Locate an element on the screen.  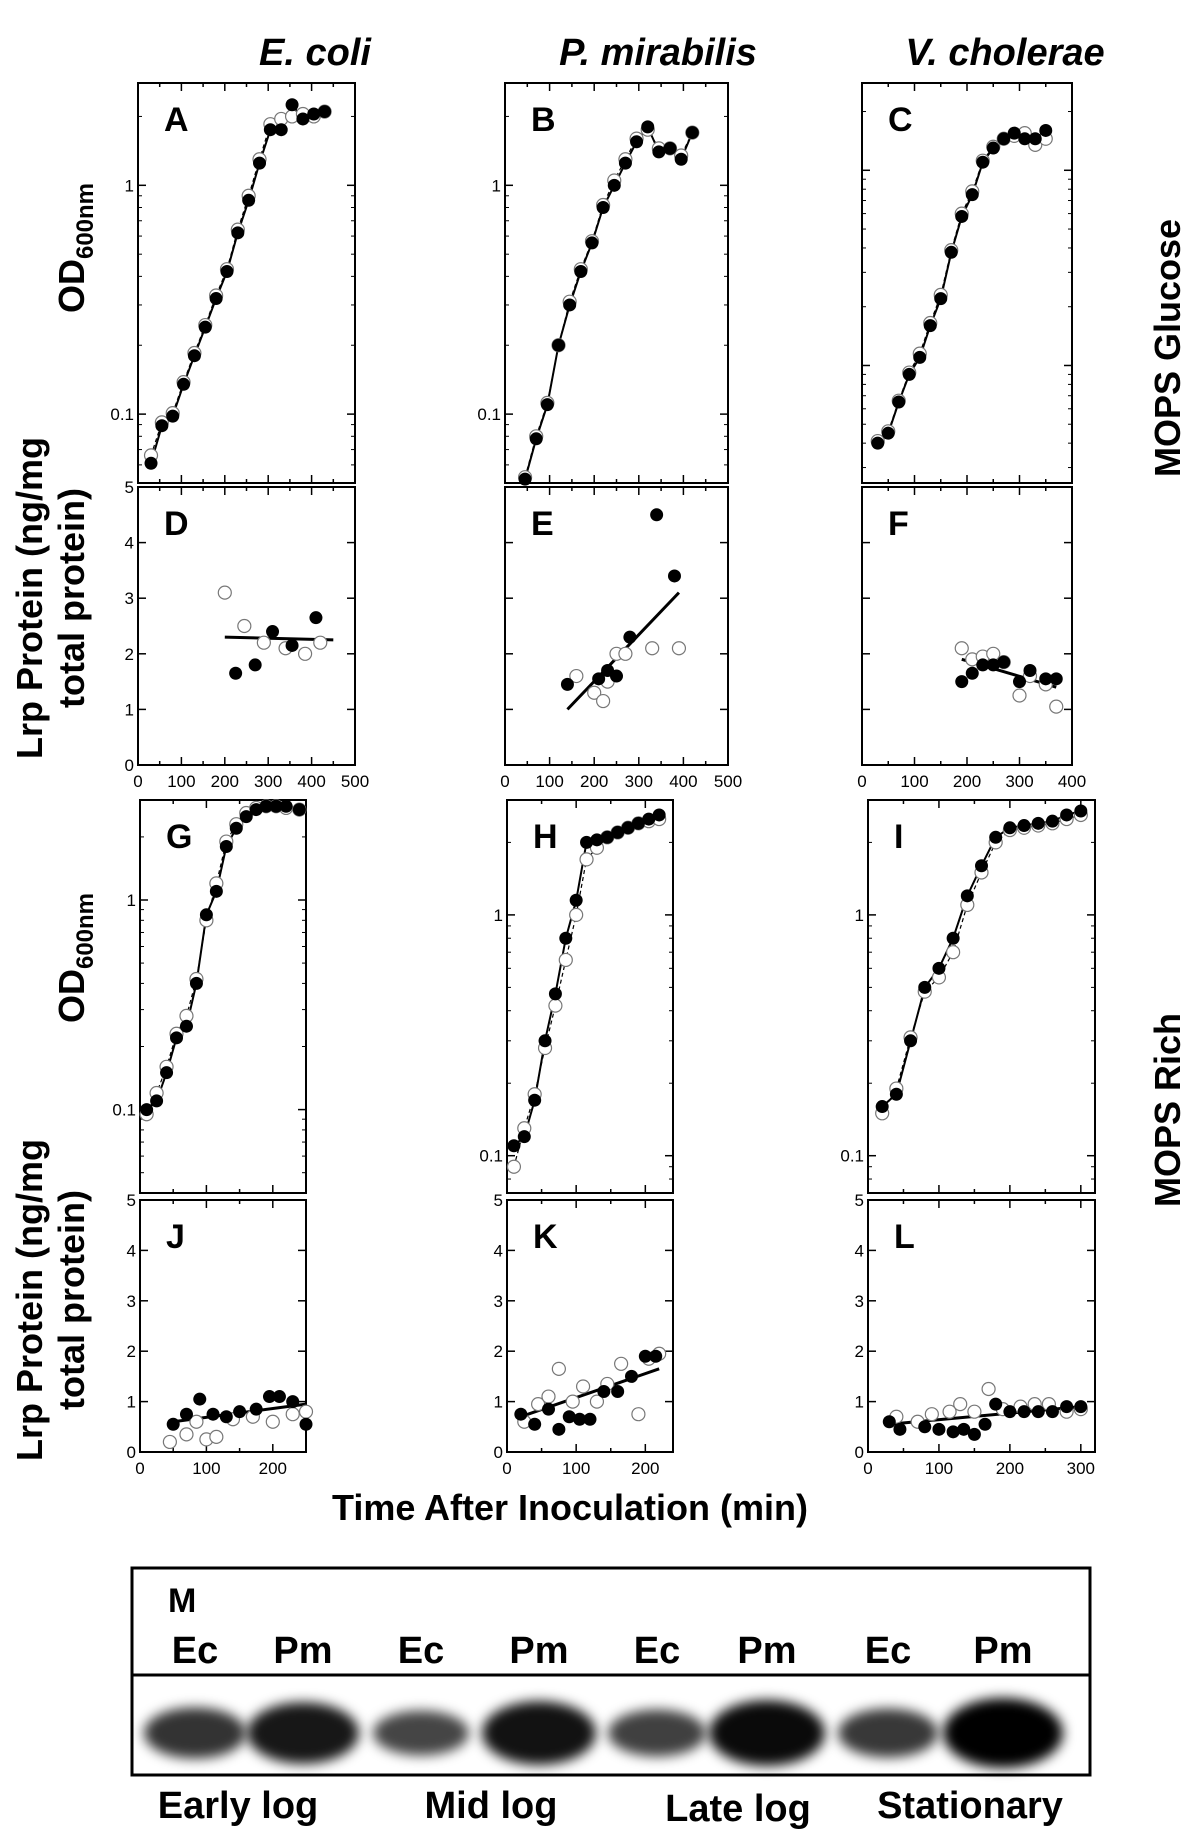
panel-letter: L is located at coordinates (904, 1237).